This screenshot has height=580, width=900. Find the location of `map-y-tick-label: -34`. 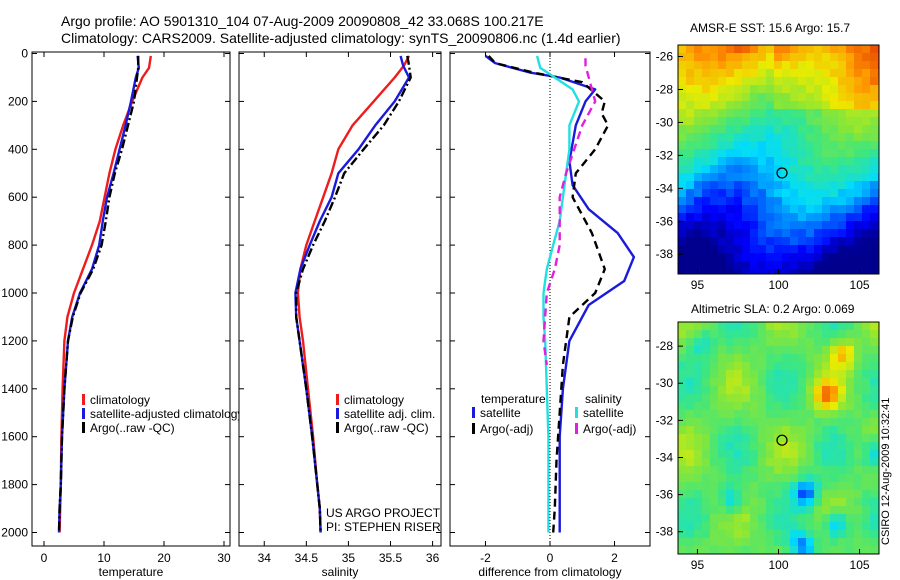

map-y-tick-label: -34 is located at coordinates (665, 457).